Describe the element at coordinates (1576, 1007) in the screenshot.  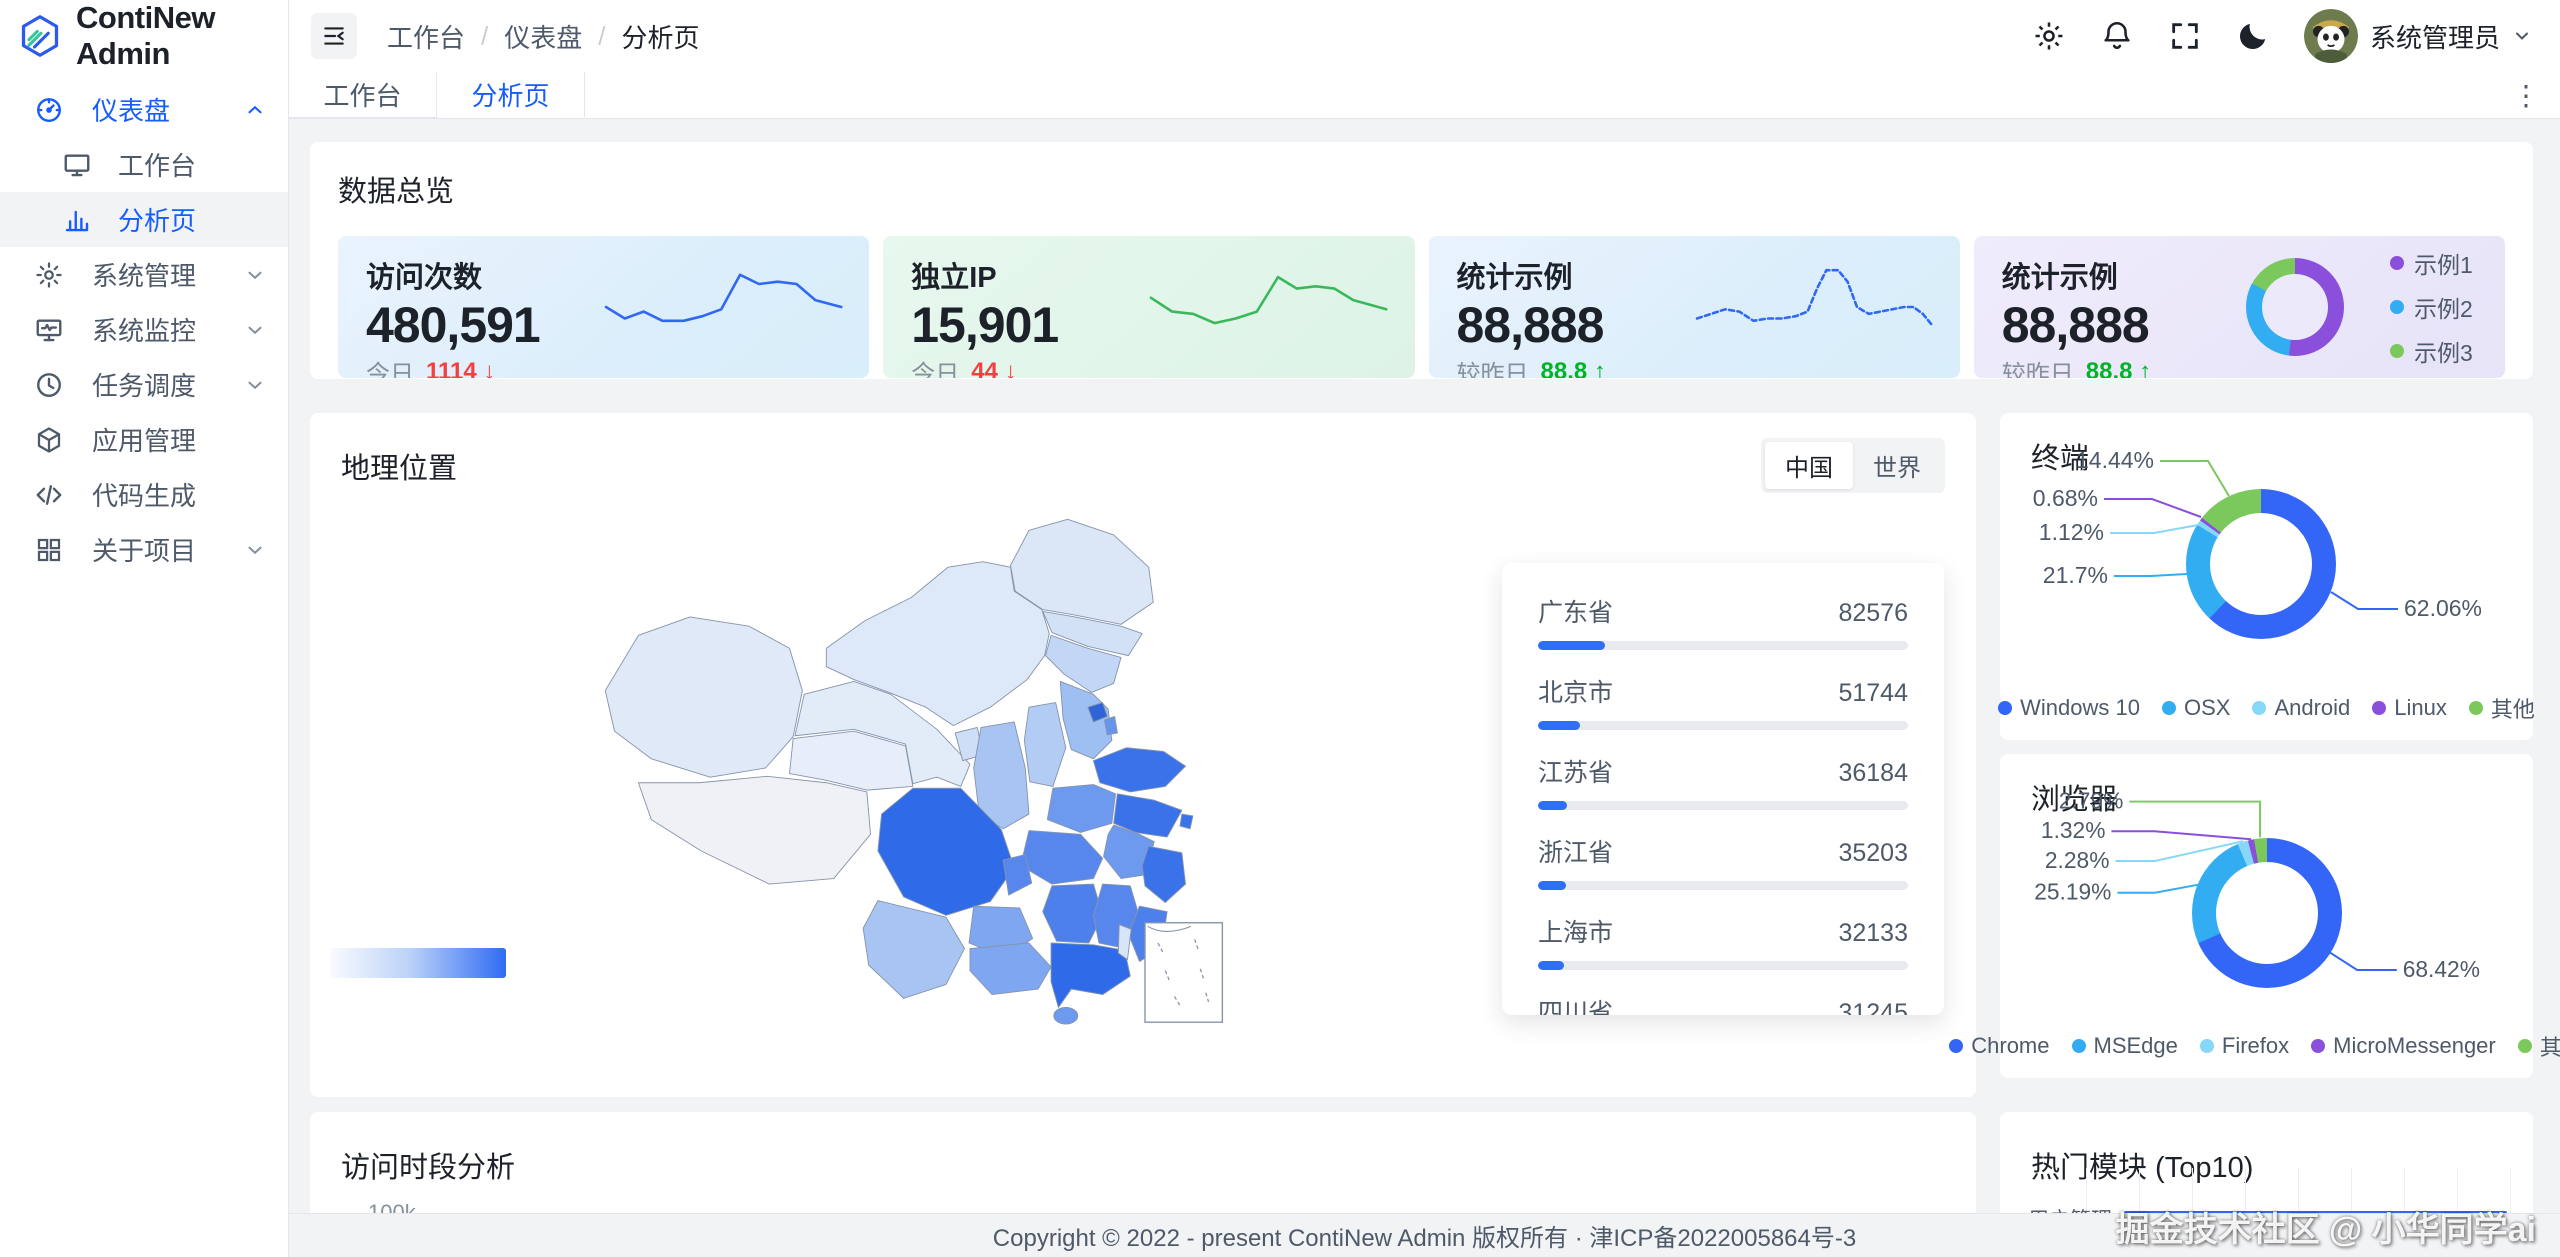
I see `province-name: 四川省` at that location.